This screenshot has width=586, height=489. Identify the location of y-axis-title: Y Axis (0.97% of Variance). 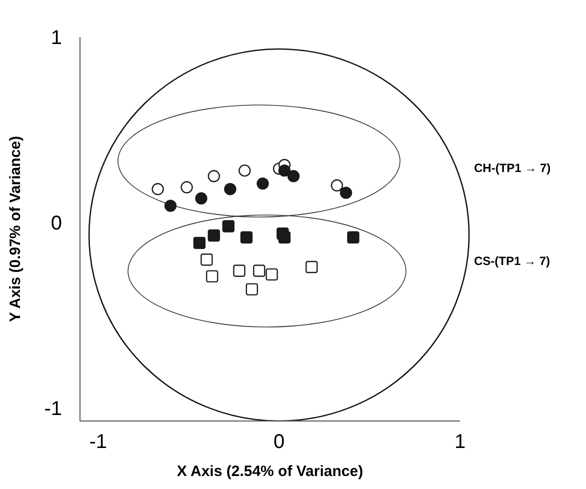
(15, 229).